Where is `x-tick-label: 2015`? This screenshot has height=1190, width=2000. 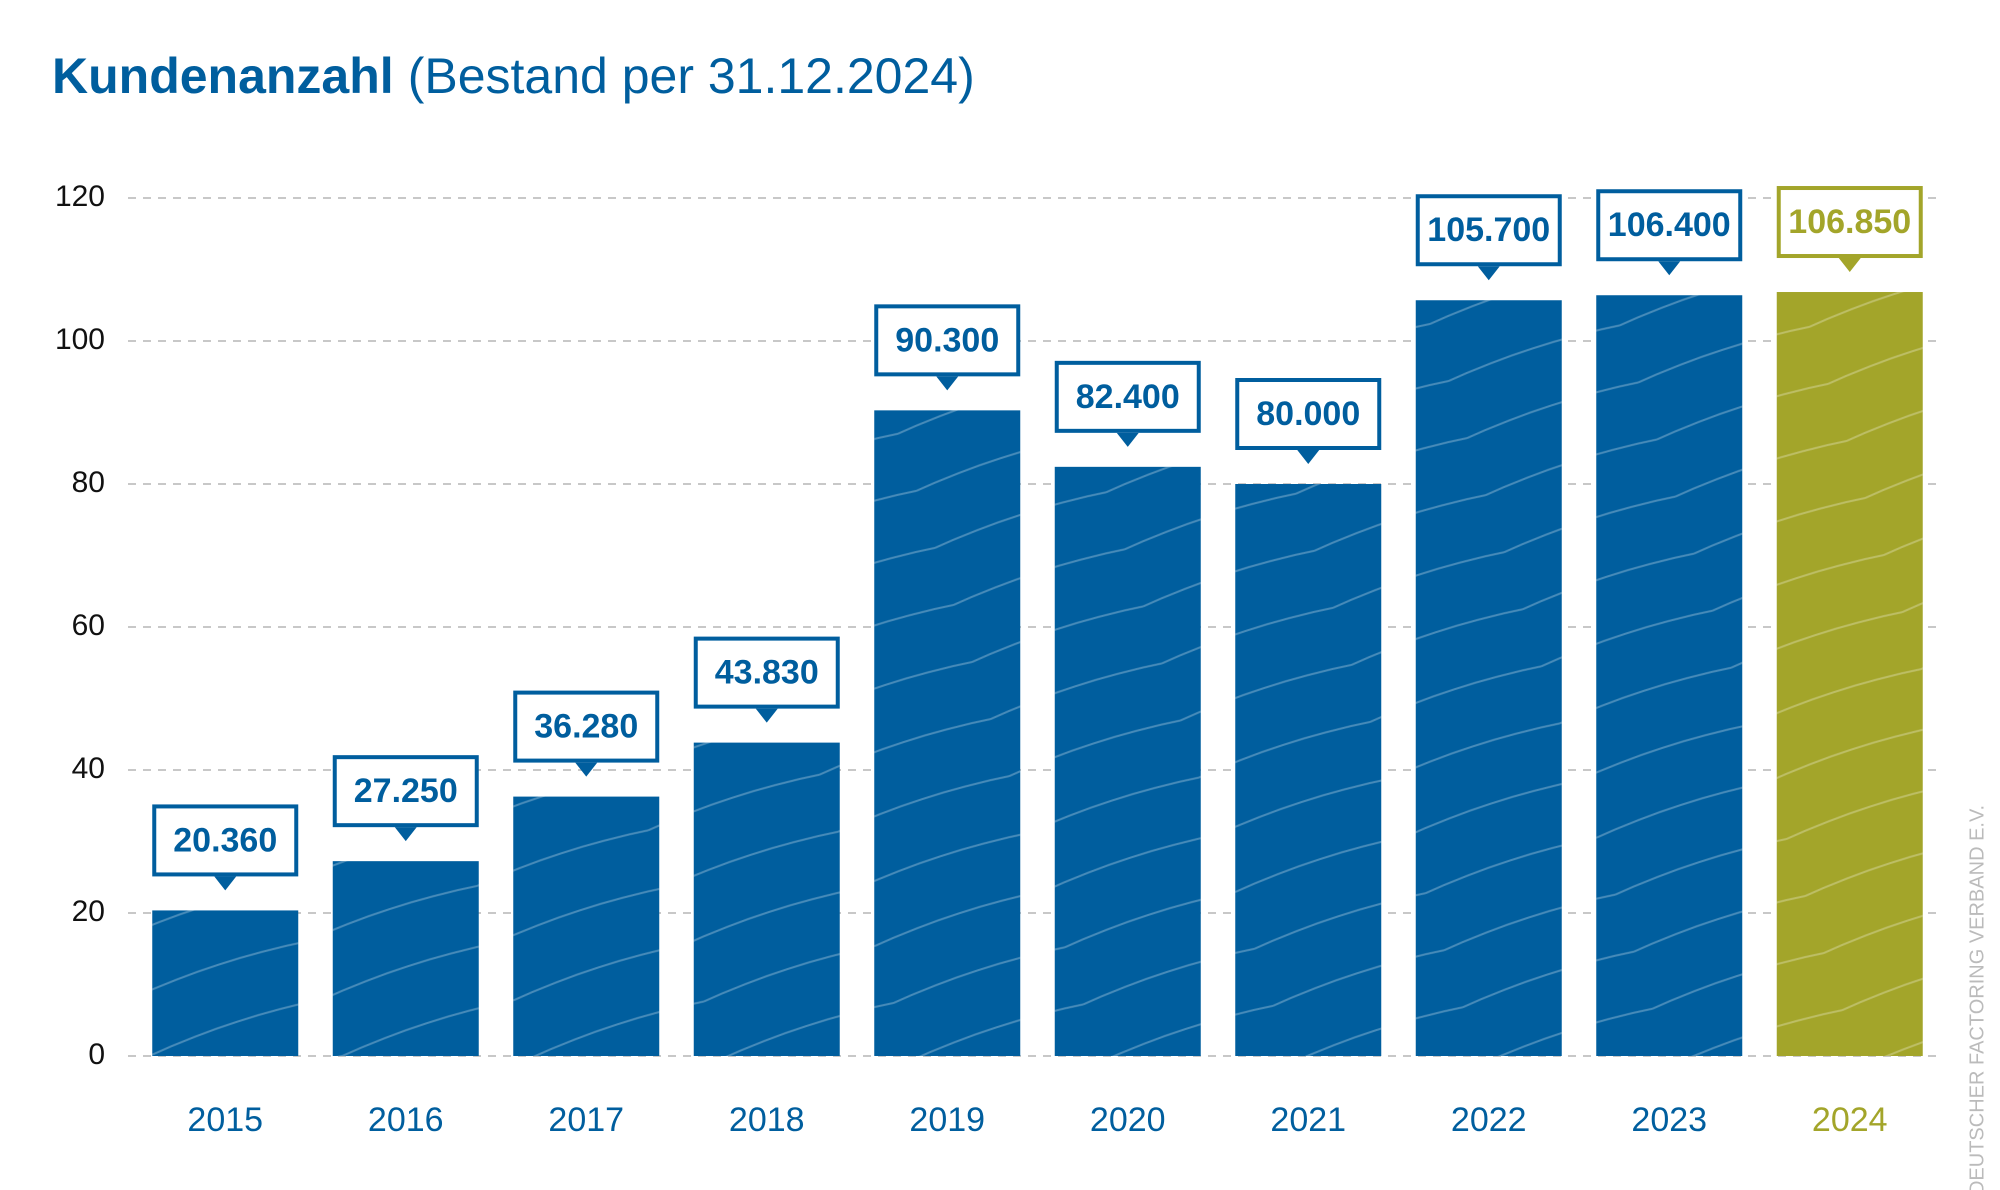 x-tick-label: 2015 is located at coordinates (225, 1120).